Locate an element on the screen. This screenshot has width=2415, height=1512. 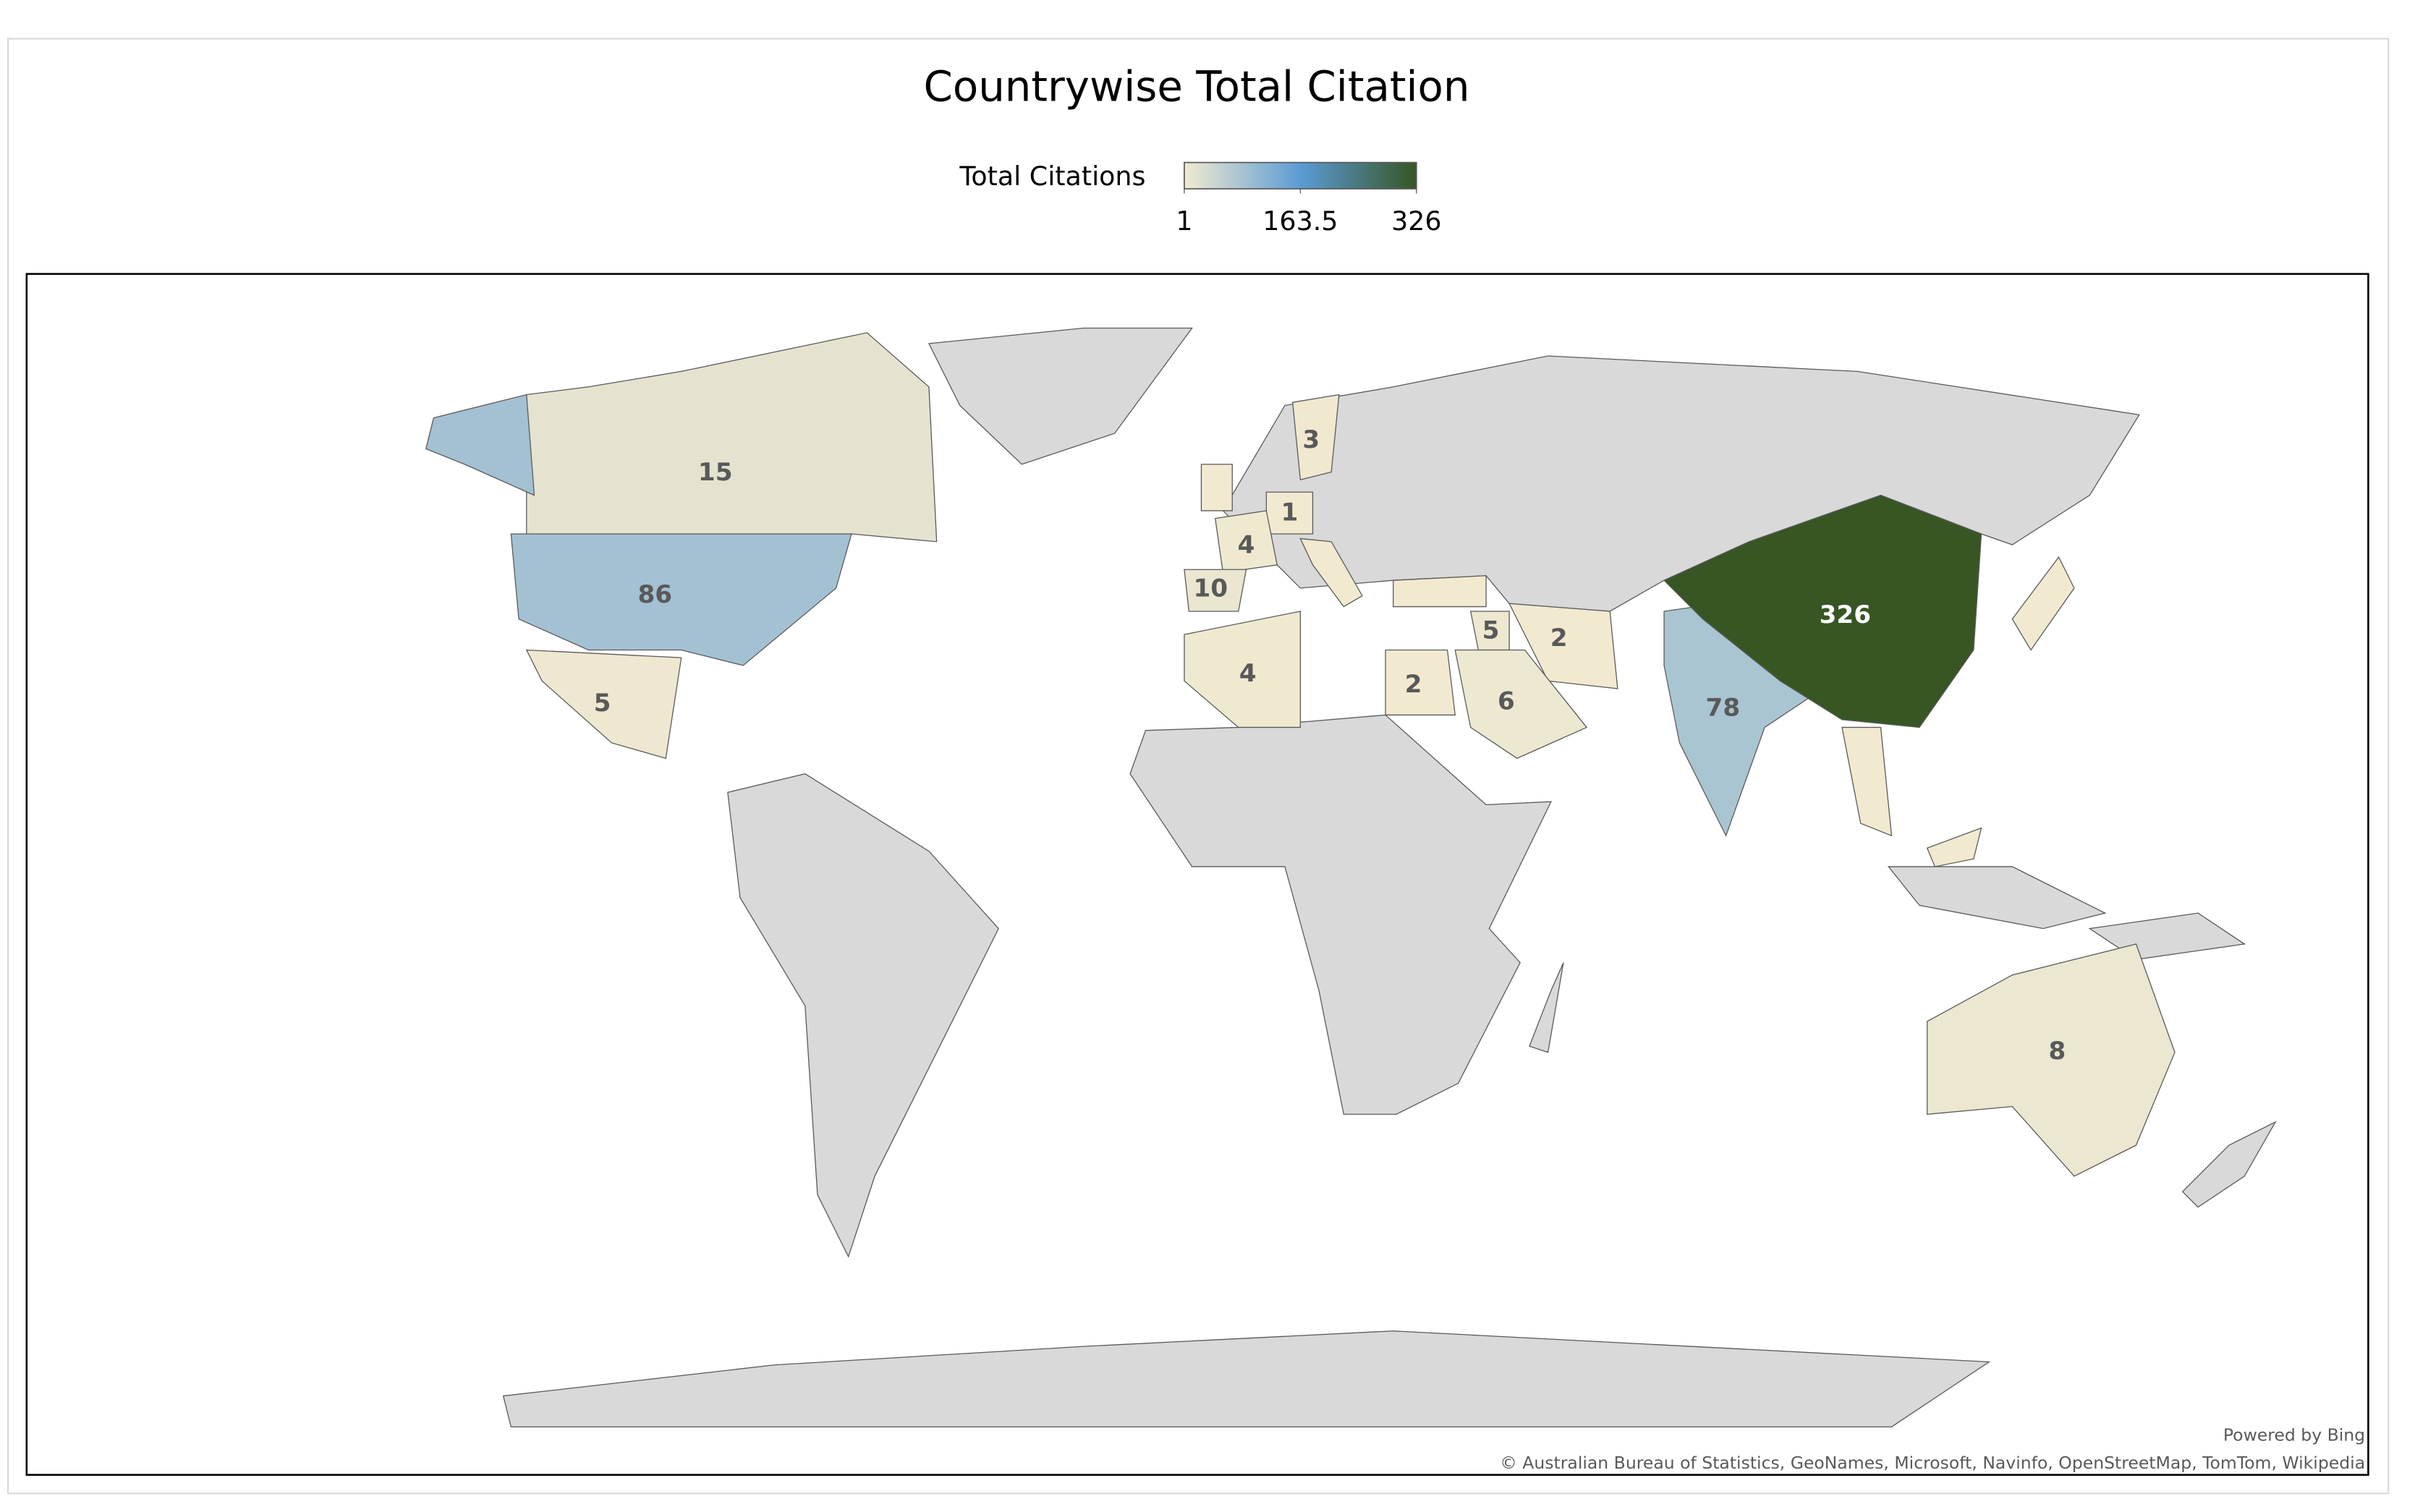
legend-title: Total Citations is located at coordinates (1052, 176).